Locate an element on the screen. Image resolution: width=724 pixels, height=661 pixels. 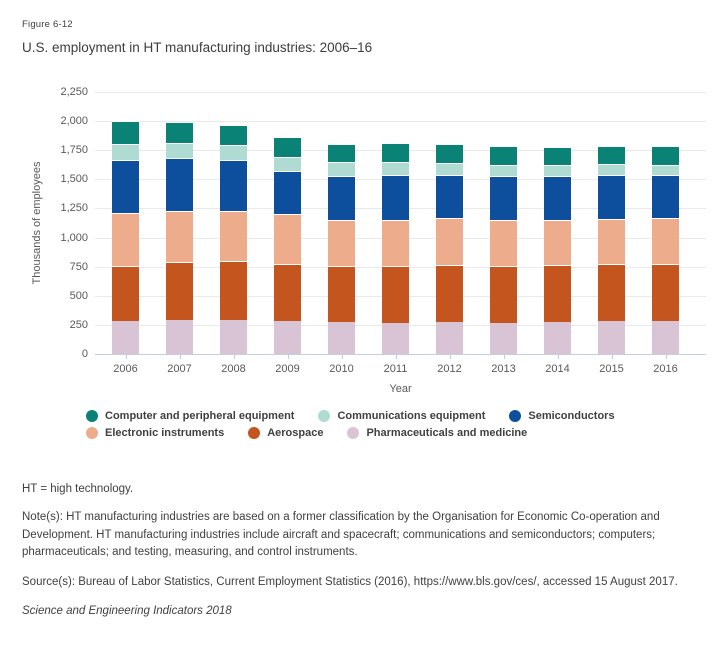
legend-item: Computer and peripheral equipment is located at coordinates (190, 416).